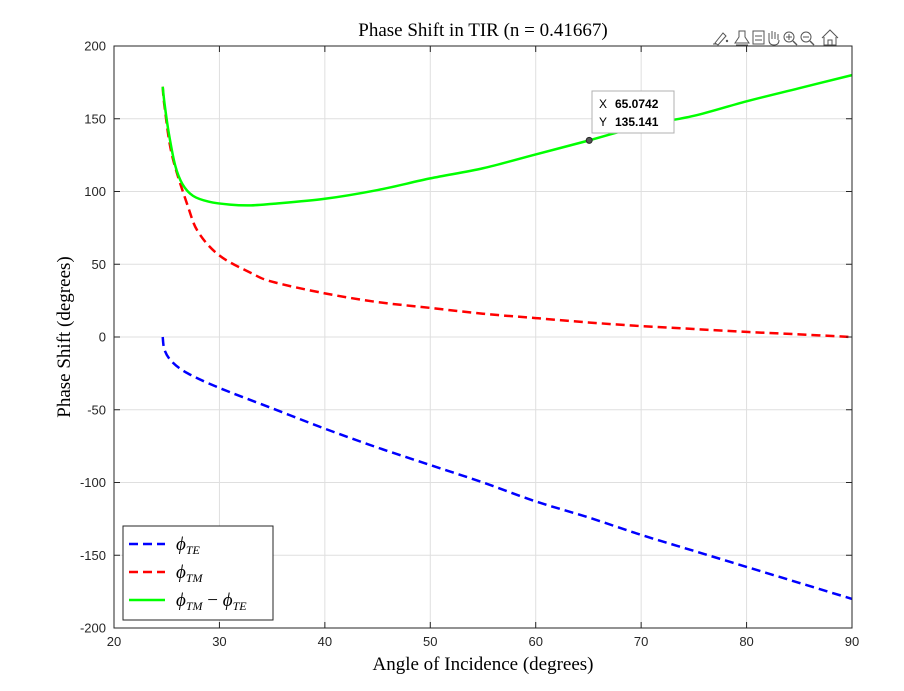  Describe the element at coordinates (637, 104) in the screenshot. I see `data-tip-x-value: 65.0742` at that location.